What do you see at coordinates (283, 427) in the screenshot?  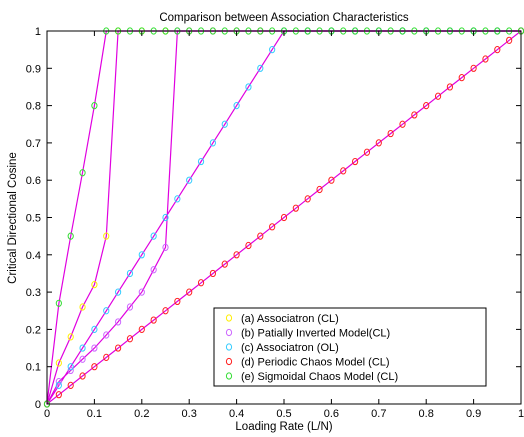 I see `x-axis-label: Loading Rate (L/N)` at bounding box center [283, 427].